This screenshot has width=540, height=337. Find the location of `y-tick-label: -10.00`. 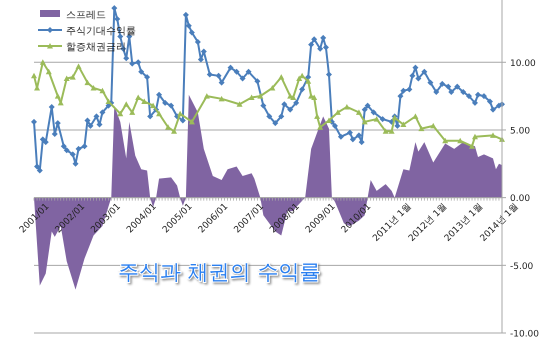

y-tick-label: -10.00 is located at coordinates (525, 333).